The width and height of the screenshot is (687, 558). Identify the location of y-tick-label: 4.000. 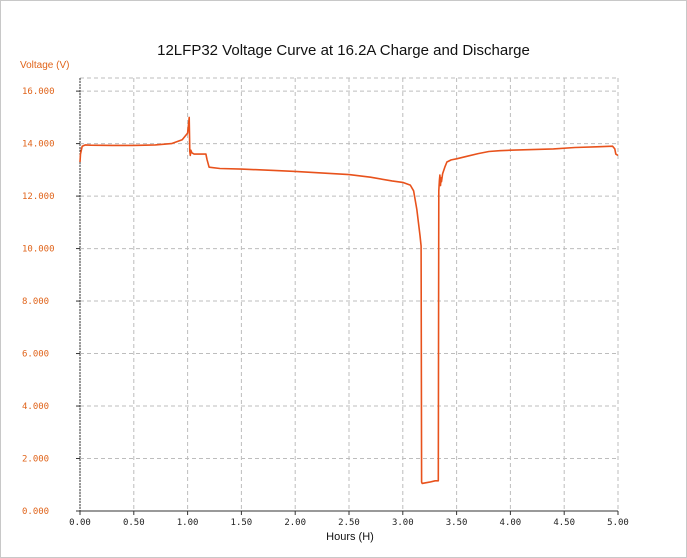
(35, 407).